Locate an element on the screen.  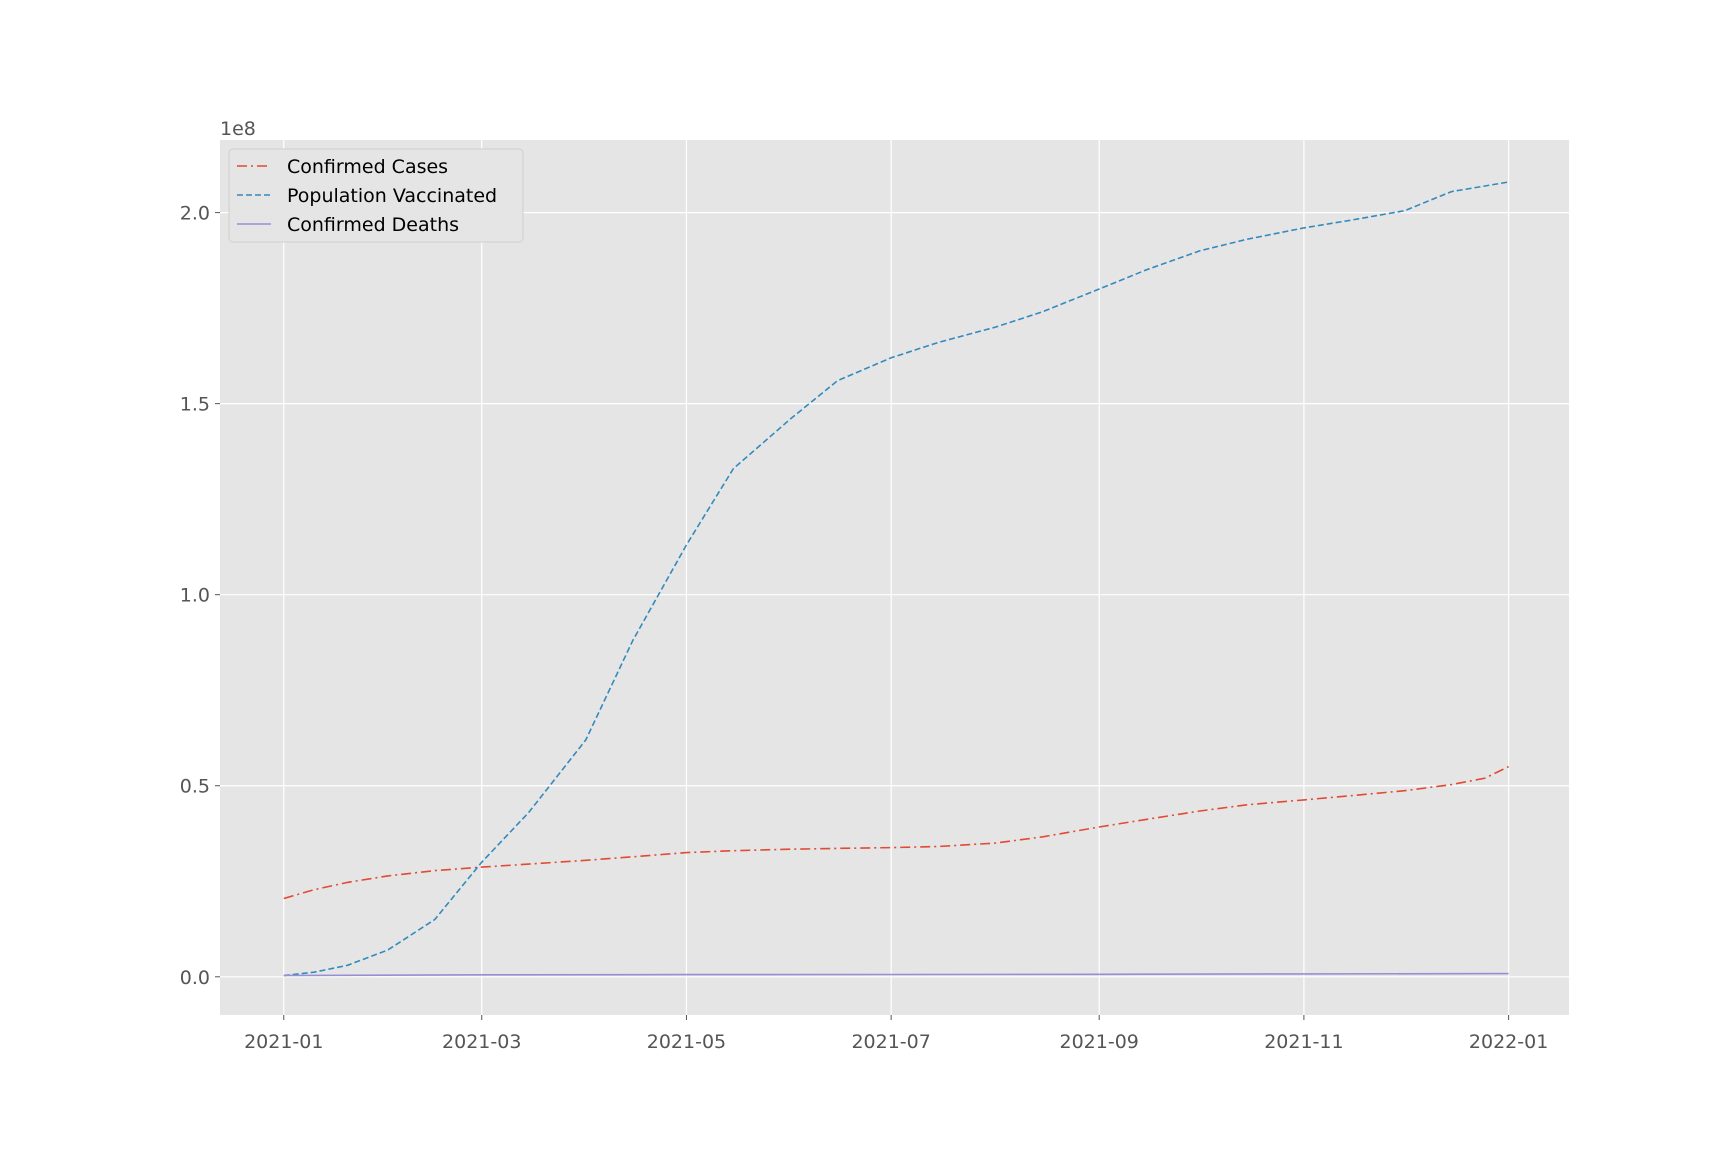
y-tick-label: 0.0 is located at coordinates (195, 978).